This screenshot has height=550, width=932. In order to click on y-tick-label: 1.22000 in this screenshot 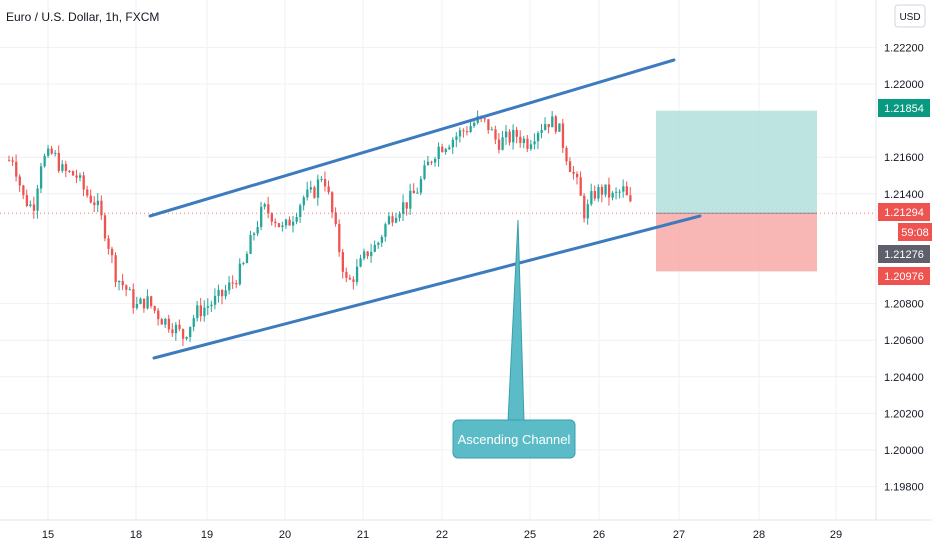, I will do `click(904, 85)`.